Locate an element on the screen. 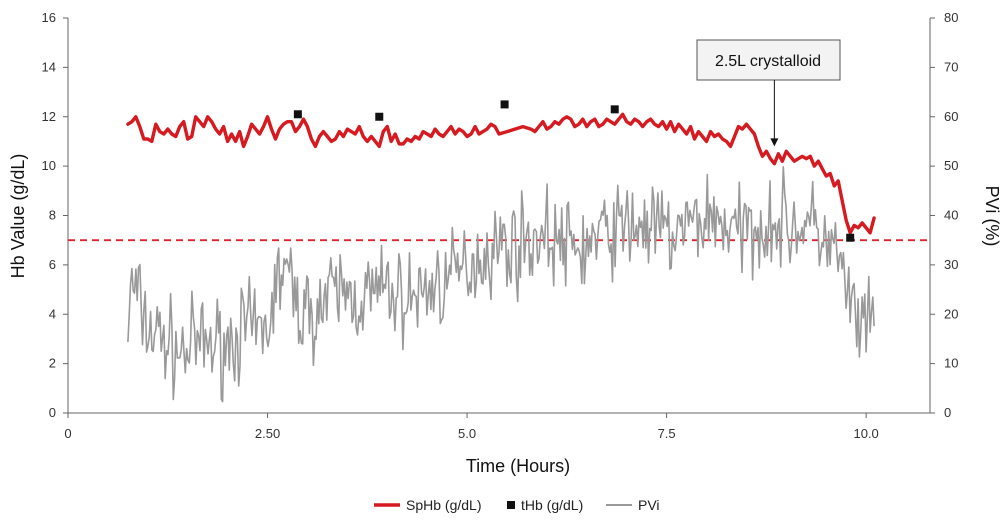 This screenshot has height=521, width=1000. left-y-tick-label: 8 is located at coordinates (52, 215).